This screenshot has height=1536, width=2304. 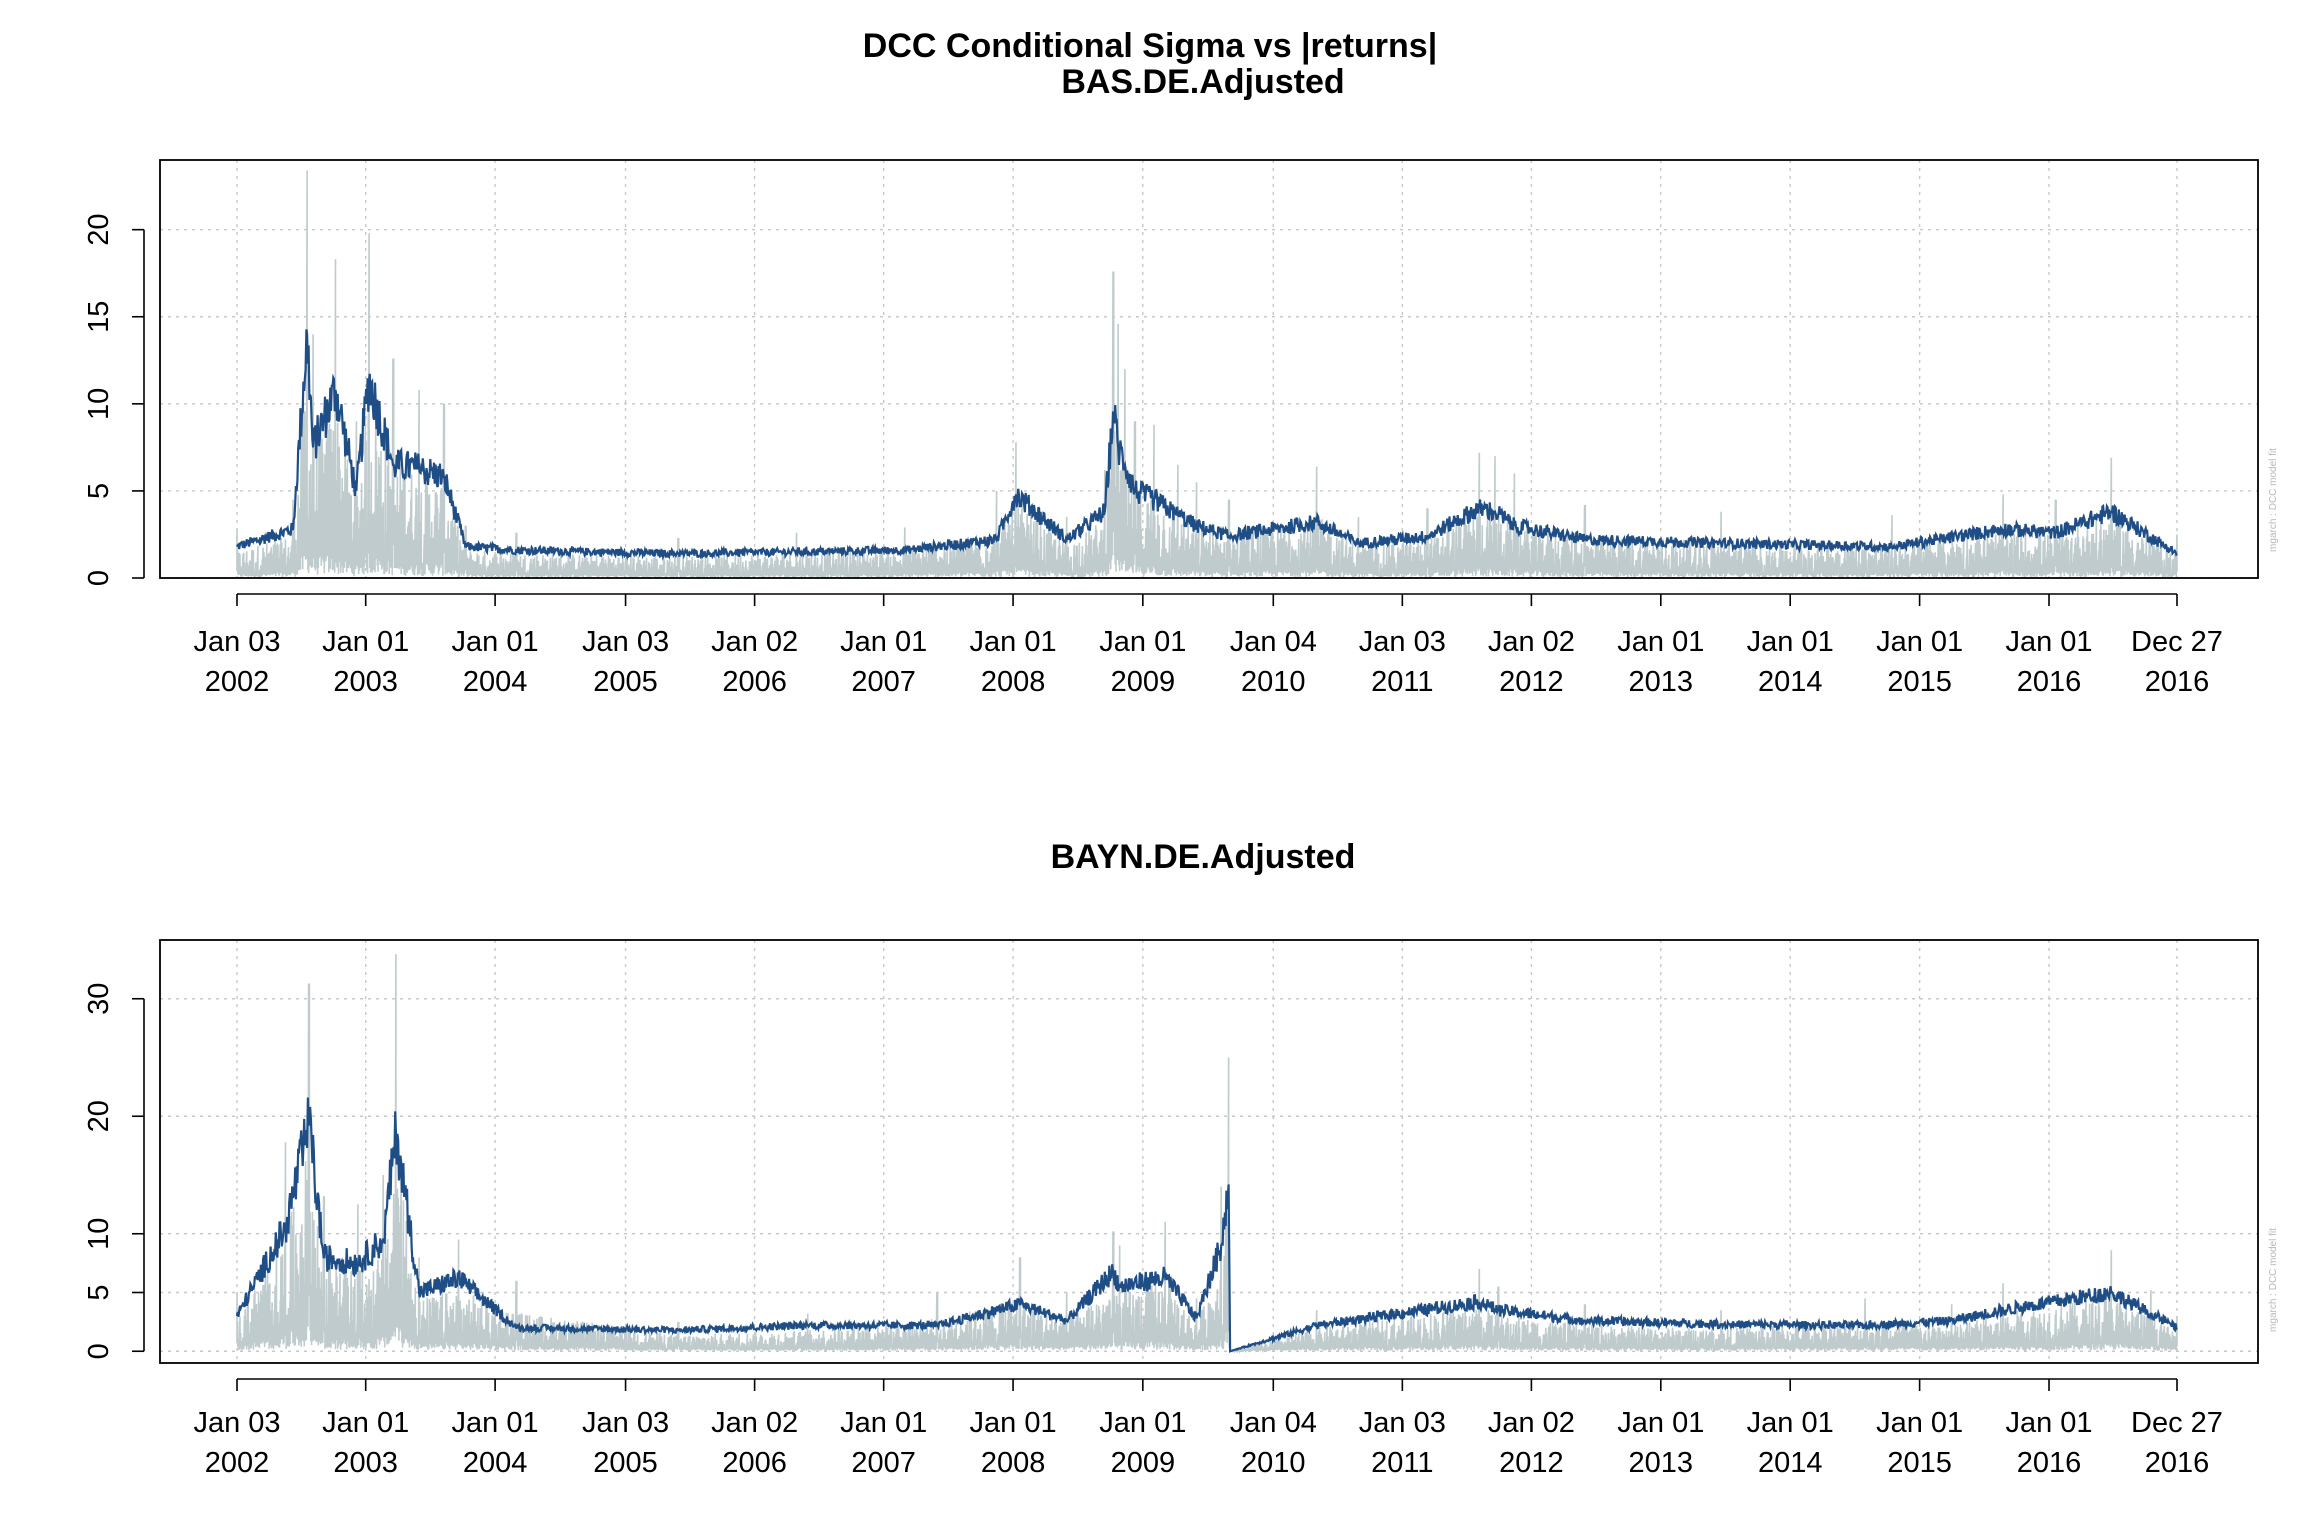 I want to click on y-tick-label: 15, so click(x=99, y=317).